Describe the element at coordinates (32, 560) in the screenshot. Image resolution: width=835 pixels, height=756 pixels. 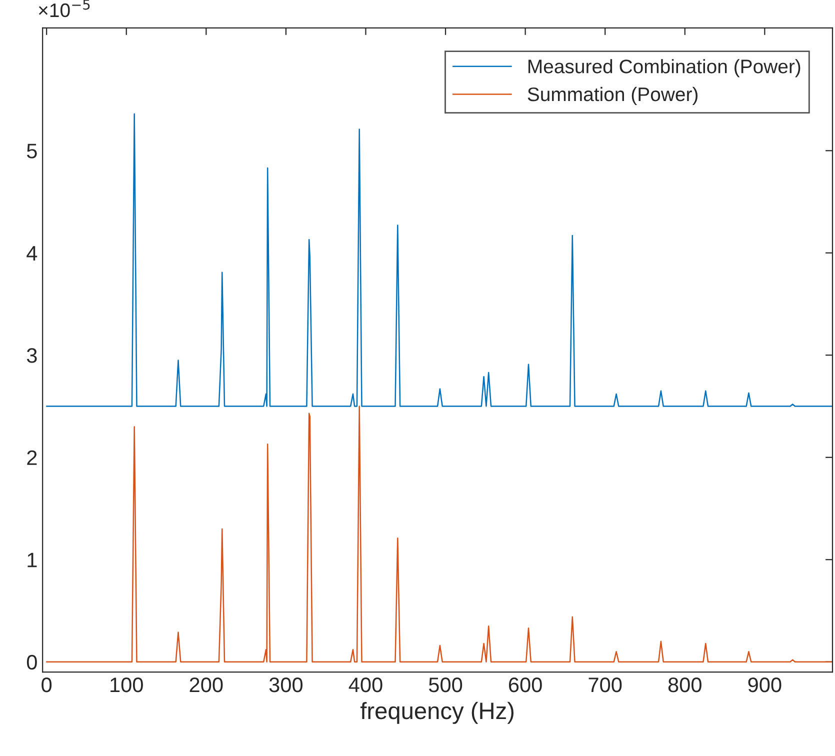
I see `y-tick-label: 1` at that location.